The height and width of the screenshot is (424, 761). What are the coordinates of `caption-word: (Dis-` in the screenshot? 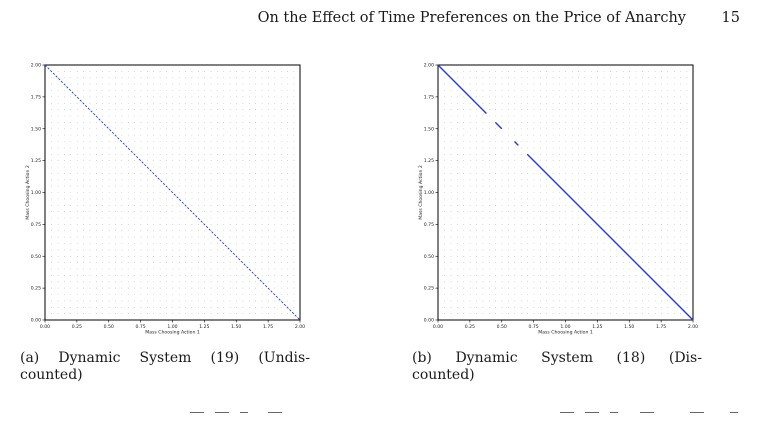 It's located at (685, 358).